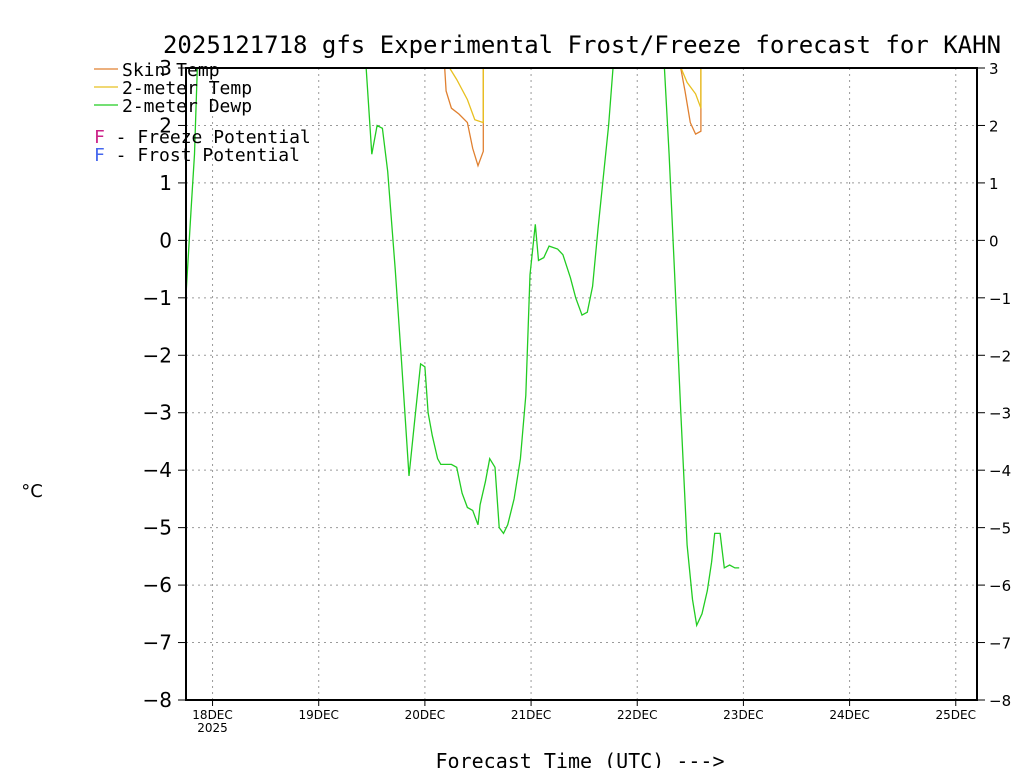  I want to click on x-tick-label: 25DEC, so click(956, 715).